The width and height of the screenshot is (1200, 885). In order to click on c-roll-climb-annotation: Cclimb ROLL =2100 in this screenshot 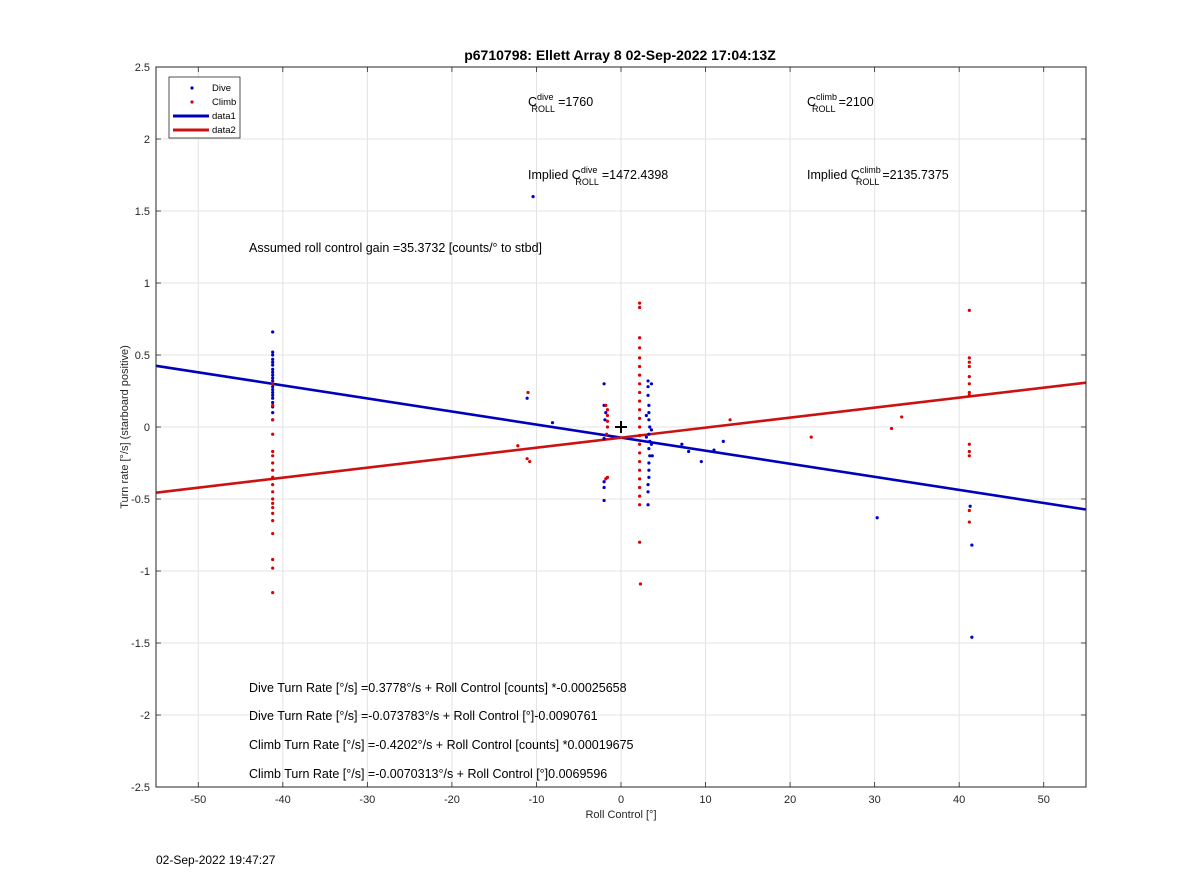, I will do `click(840, 103)`.